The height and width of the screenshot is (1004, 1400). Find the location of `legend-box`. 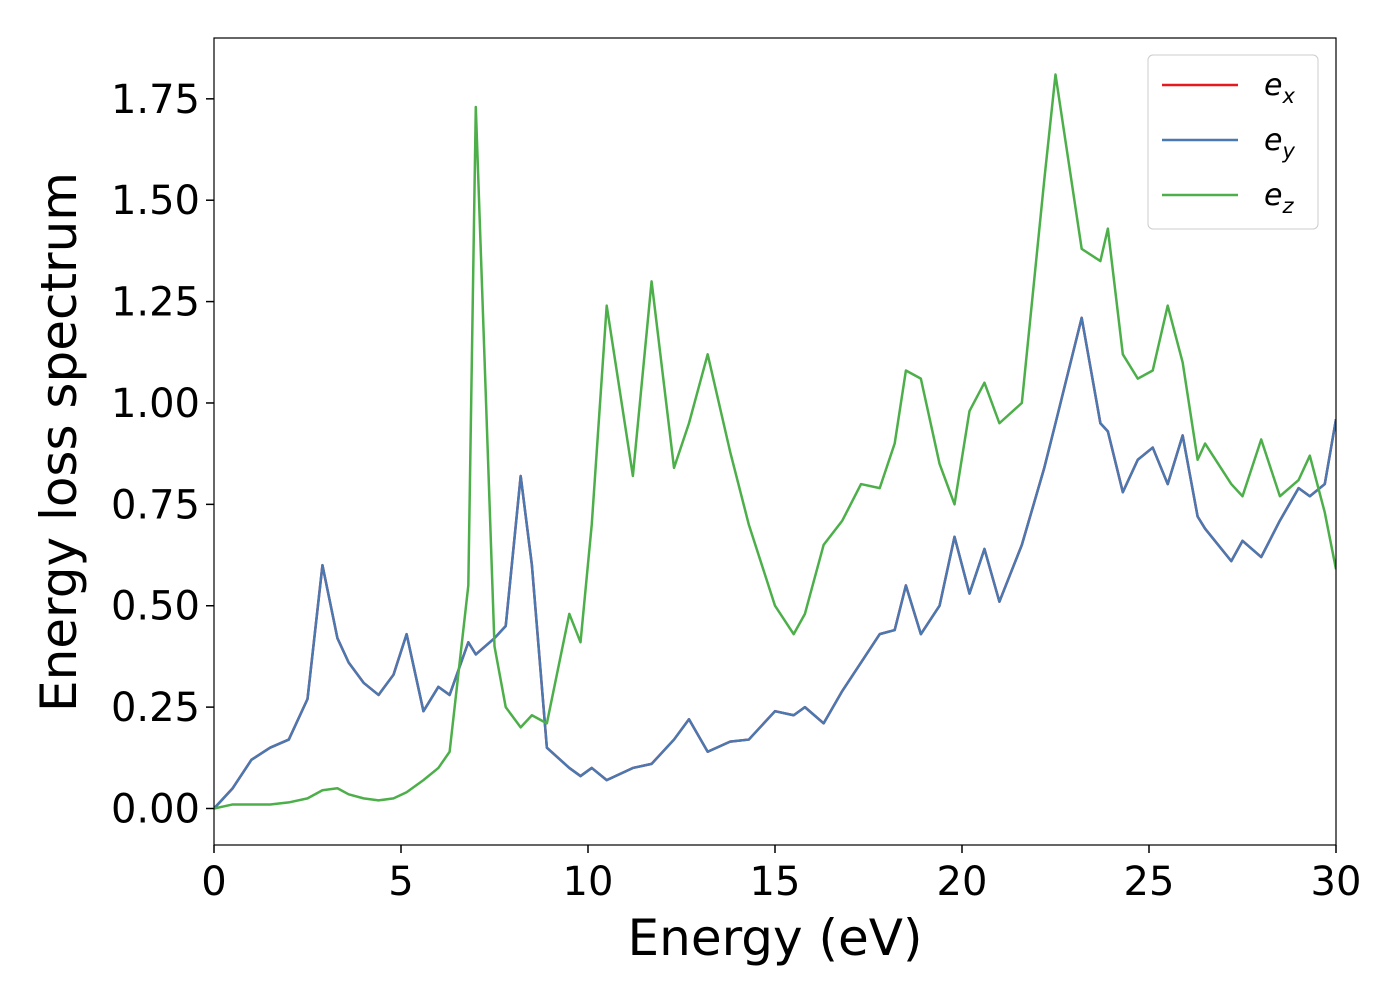

legend-box is located at coordinates (1233, 142).